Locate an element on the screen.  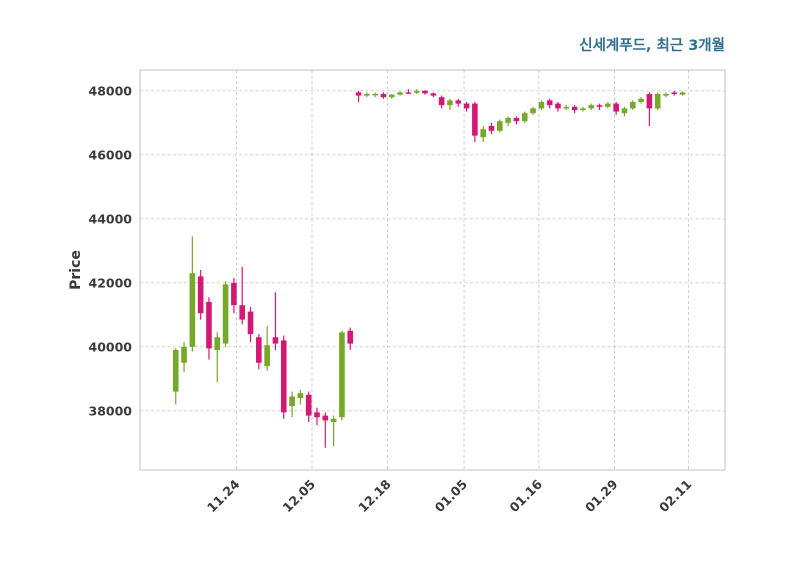
y-tick-label: 46000 is located at coordinates (111, 154).